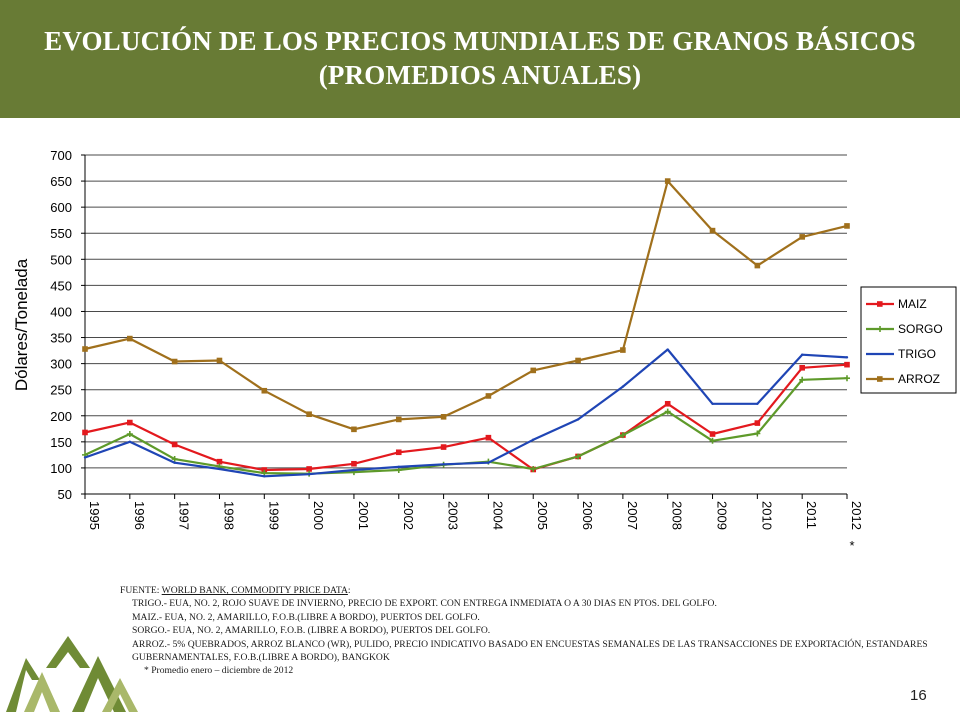 This screenshot has height=720, width=960. Describe the element at coordinates (61, 207) in the screenshot. I see `y-tick-label: 600` at that location.